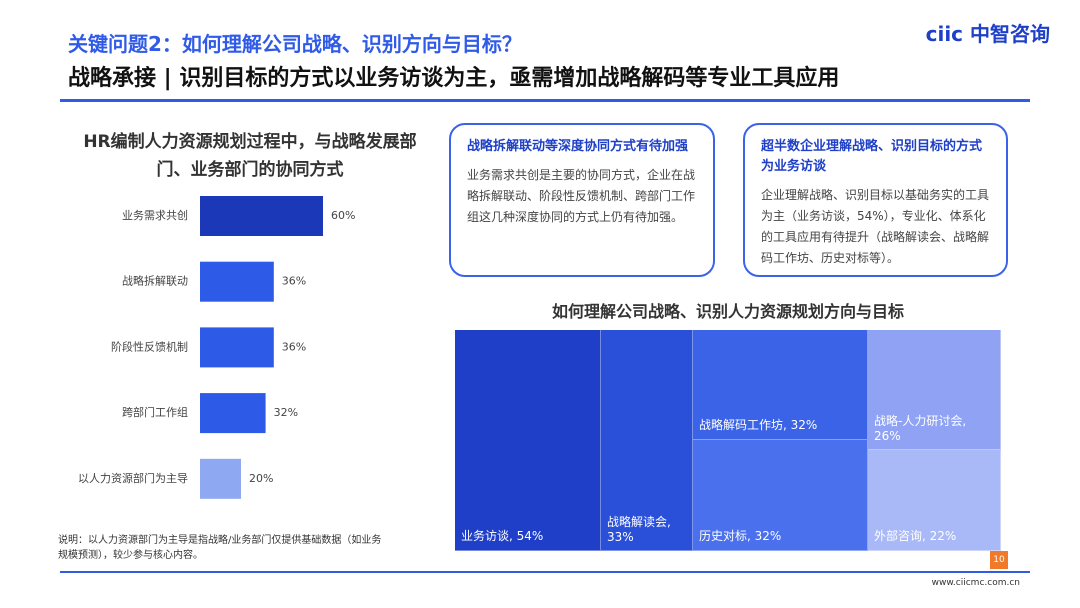  I want to click on treemap-cell: 战略解读会, 33%, so click(647, 440).